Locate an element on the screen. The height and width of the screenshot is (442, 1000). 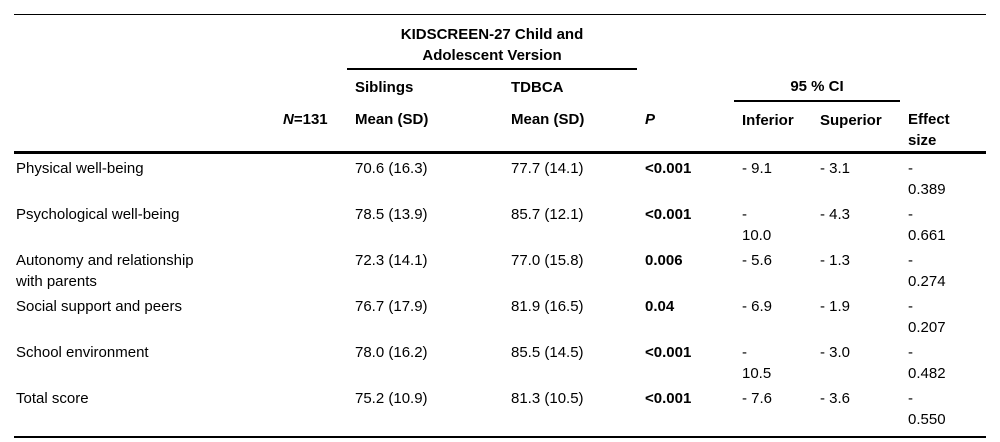
tdbca-mean-cell: 77.0 (15.8) is located at coordinates (547, 260).